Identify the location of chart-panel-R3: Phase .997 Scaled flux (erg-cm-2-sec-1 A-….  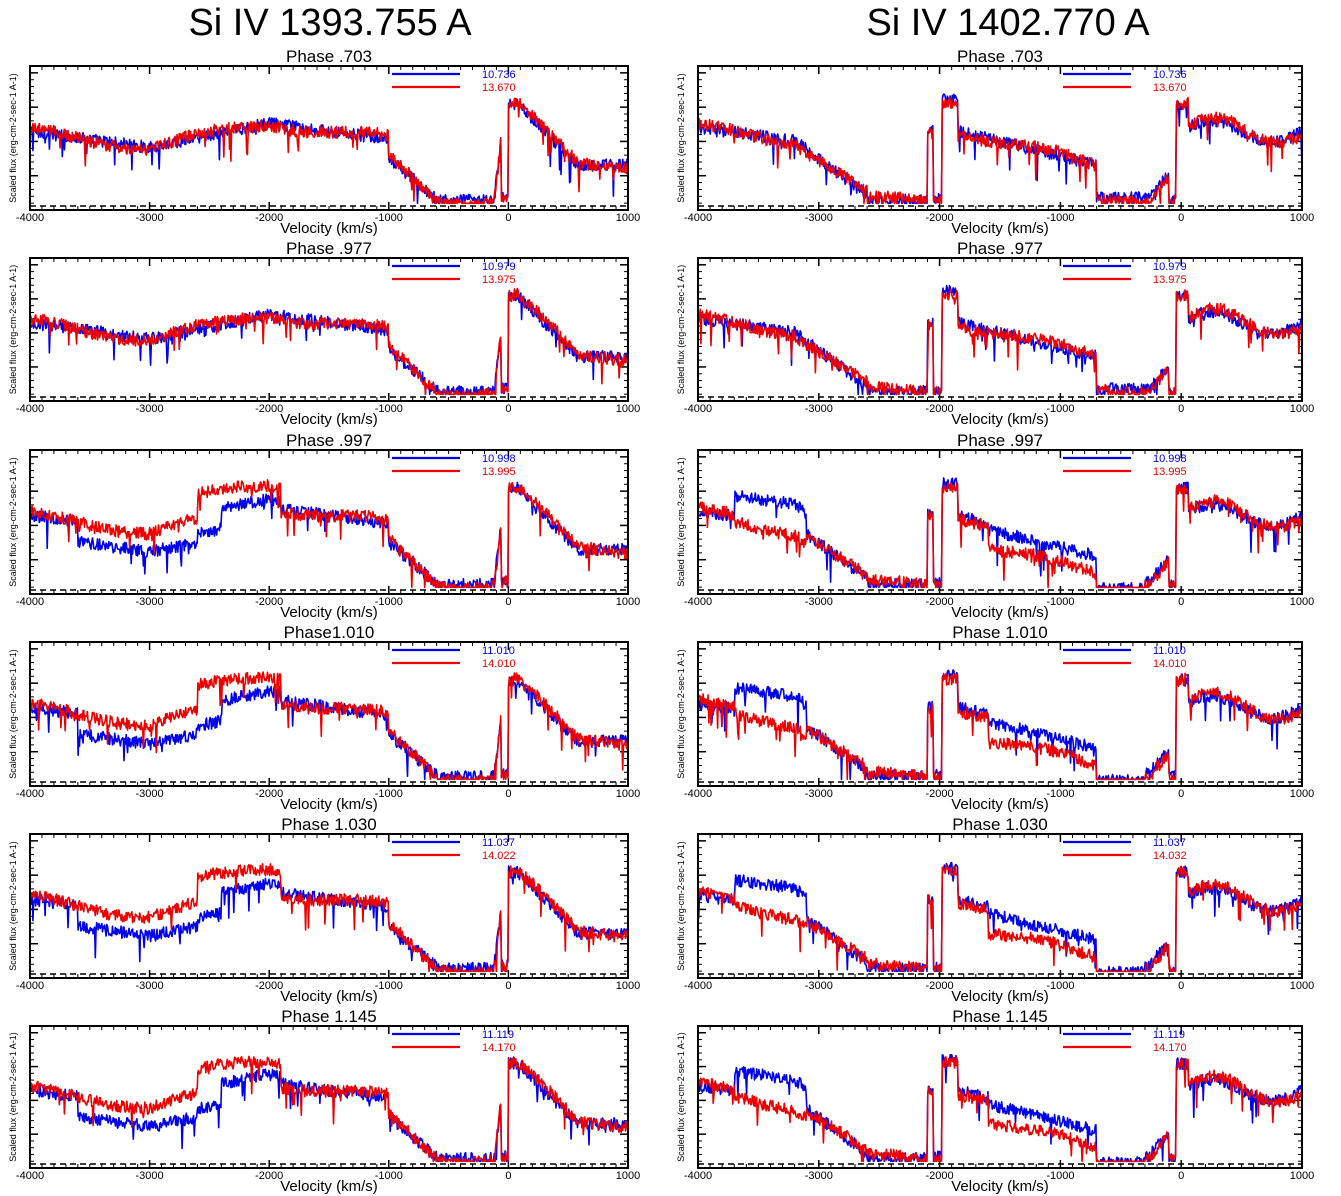
(995, 526).